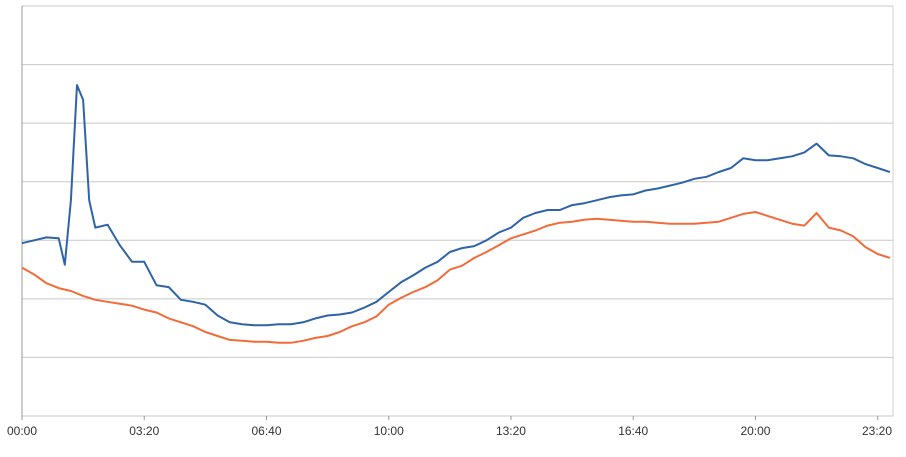 Image resolution: width=906 pixels, height=457 pixels. Describe the element at coordinates (755, 431) in the screenshot. I see `x-tick-label: 20:00` at that location.